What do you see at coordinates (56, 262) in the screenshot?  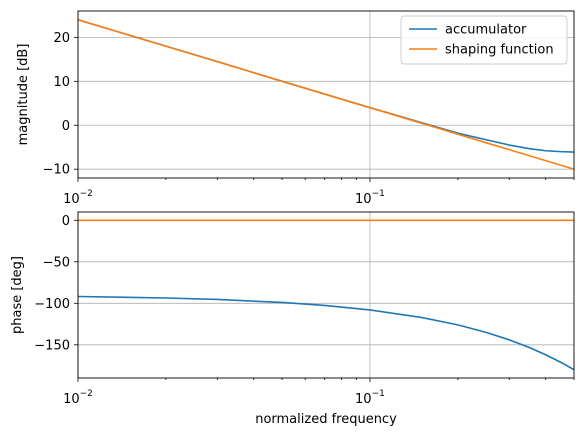 I see `phase-y-tick-label: −50` at bounding box center [56, 262].